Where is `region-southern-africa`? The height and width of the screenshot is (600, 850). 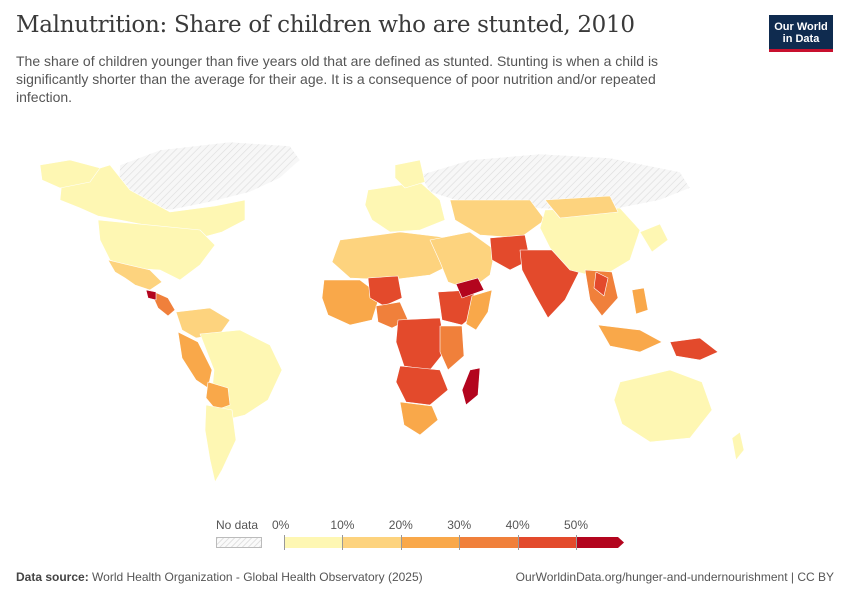 region-southern-africa is located at coordinates (419, 418).